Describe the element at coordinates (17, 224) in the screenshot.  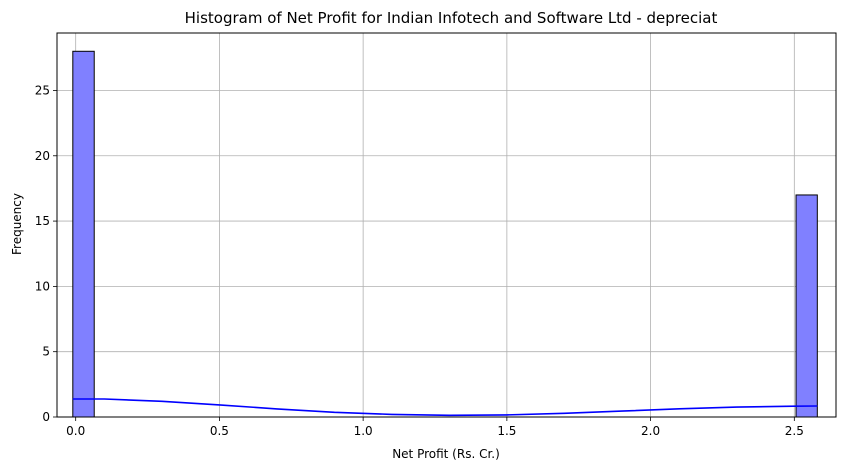
I see `y-axis-label: Frequency` at that location.